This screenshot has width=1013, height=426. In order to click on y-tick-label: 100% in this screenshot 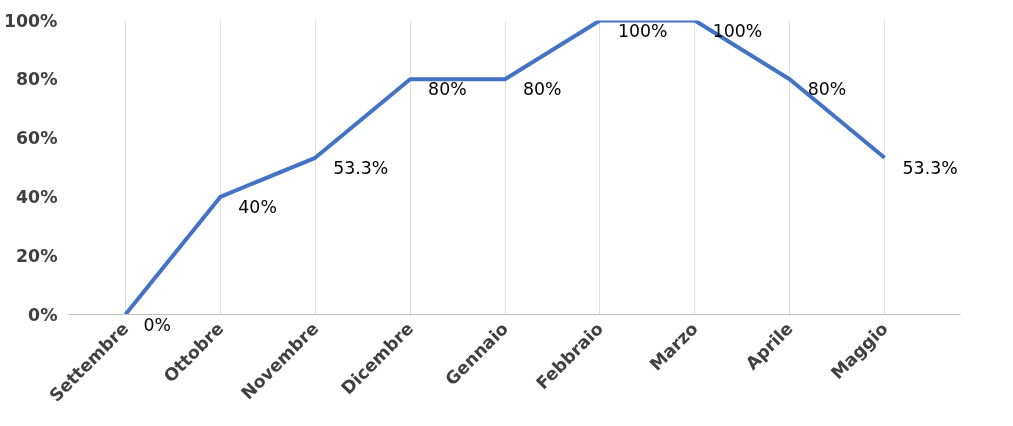, I will do `click(30, 20)`.